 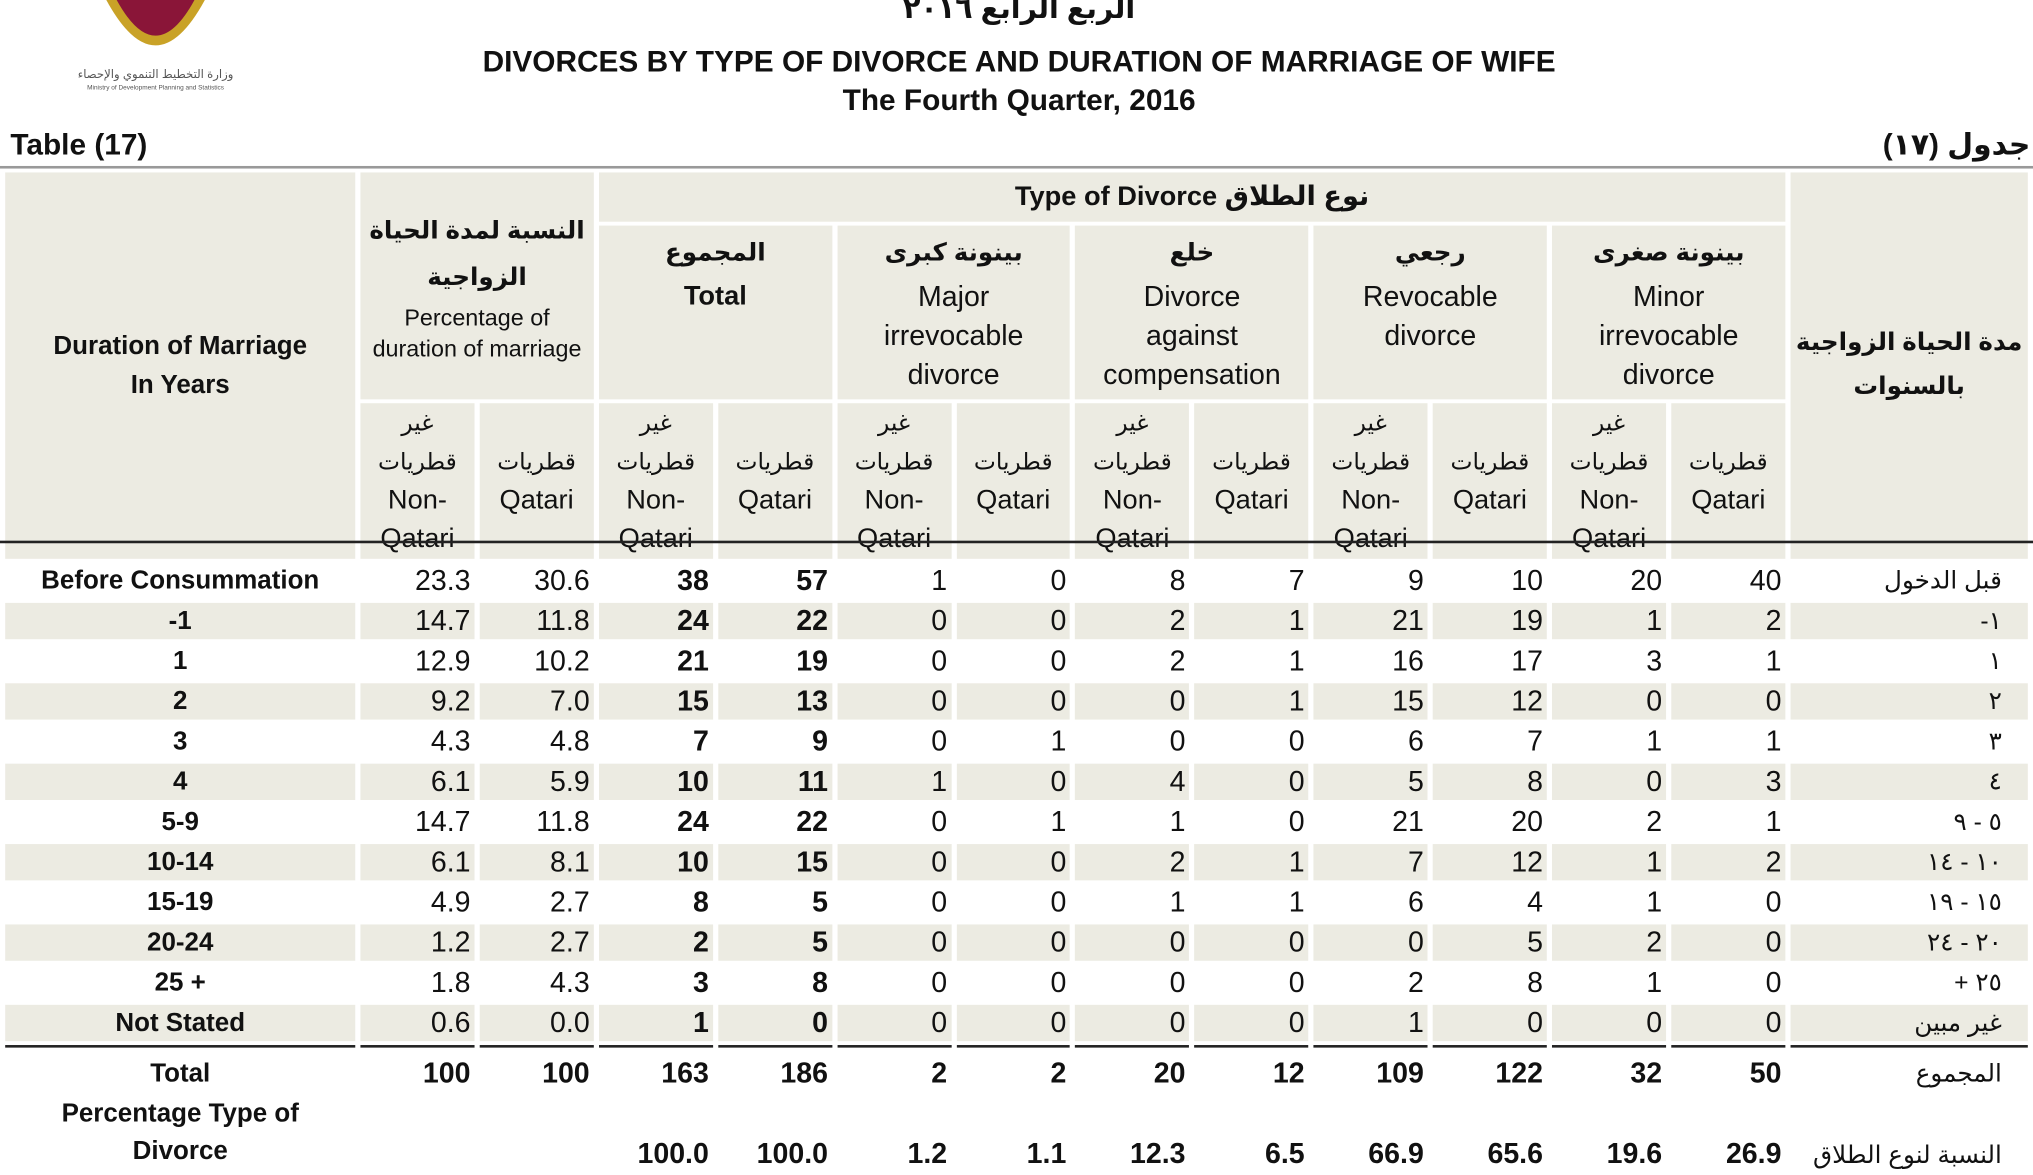 I want to click on pct-header-en: Percentage of duration of marriage, so click(x=477, y=333).